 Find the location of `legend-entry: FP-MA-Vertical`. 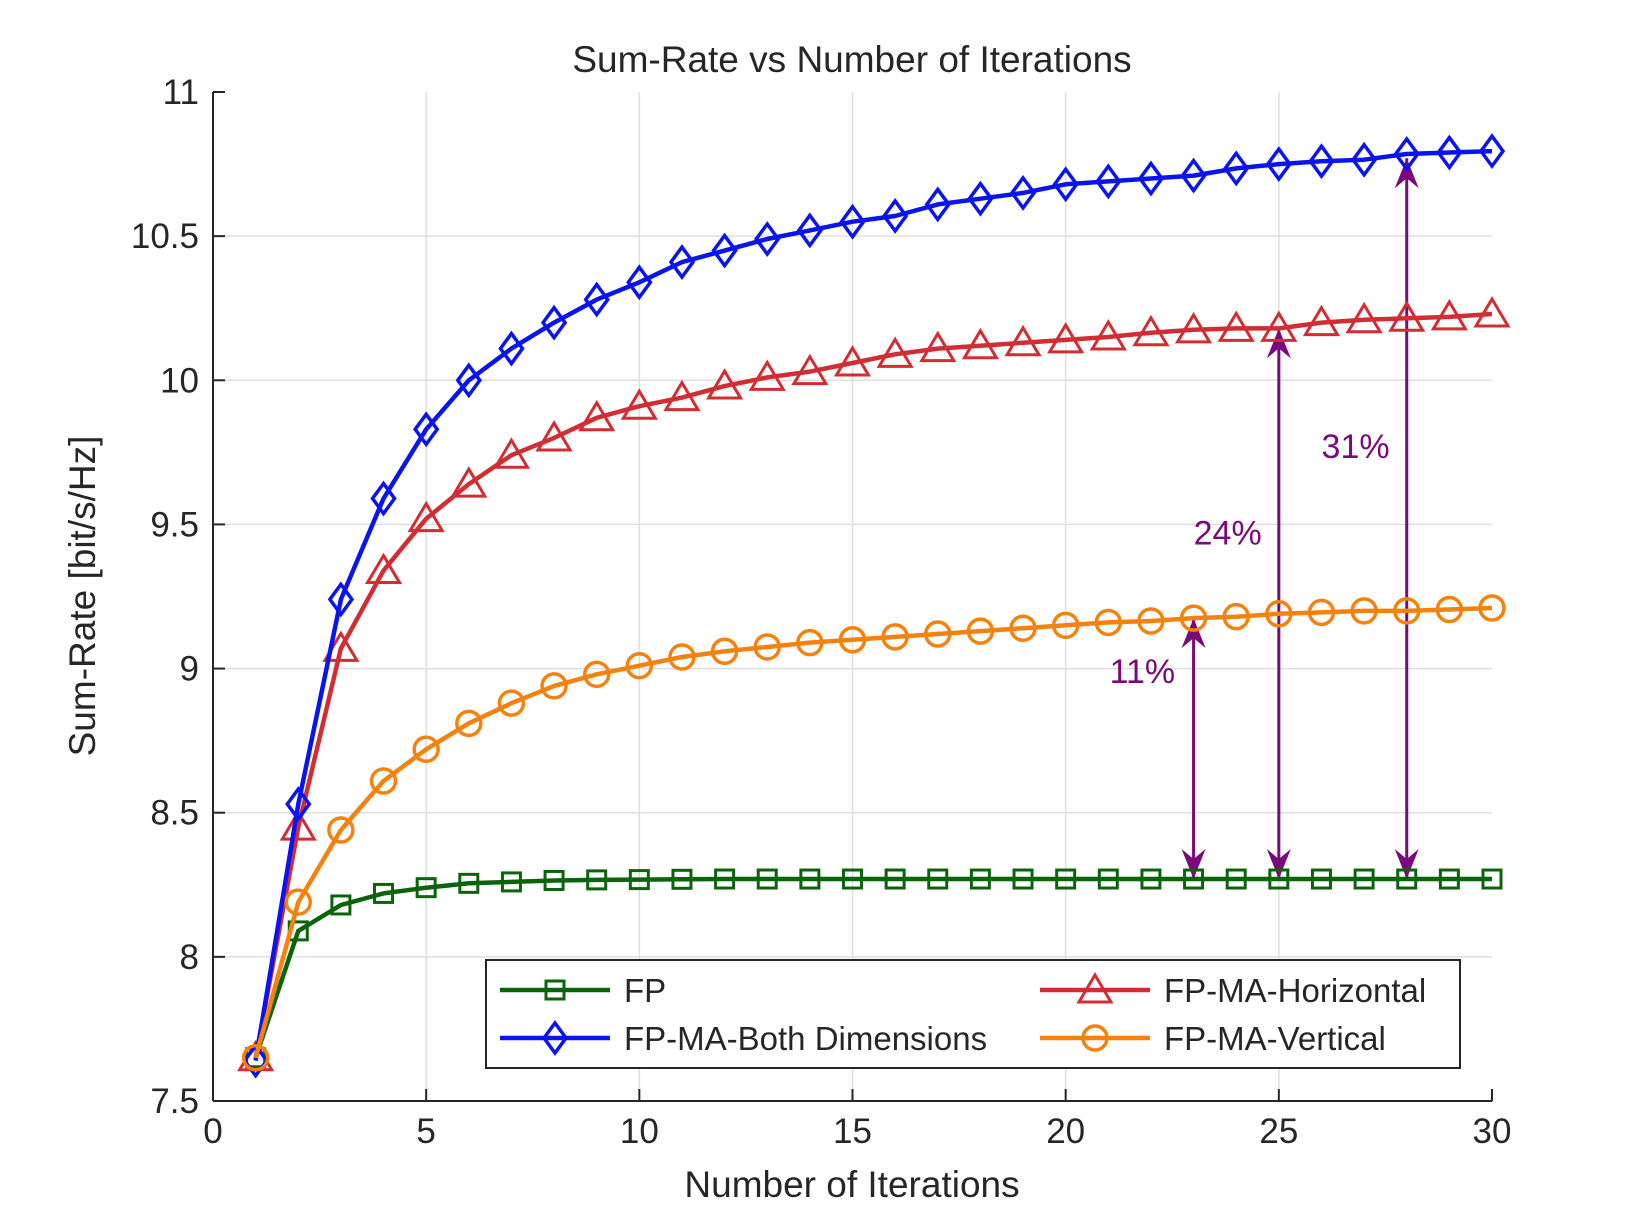

legend-entry: FP-MA-Vertical is located at coordinates (1213, 1038).